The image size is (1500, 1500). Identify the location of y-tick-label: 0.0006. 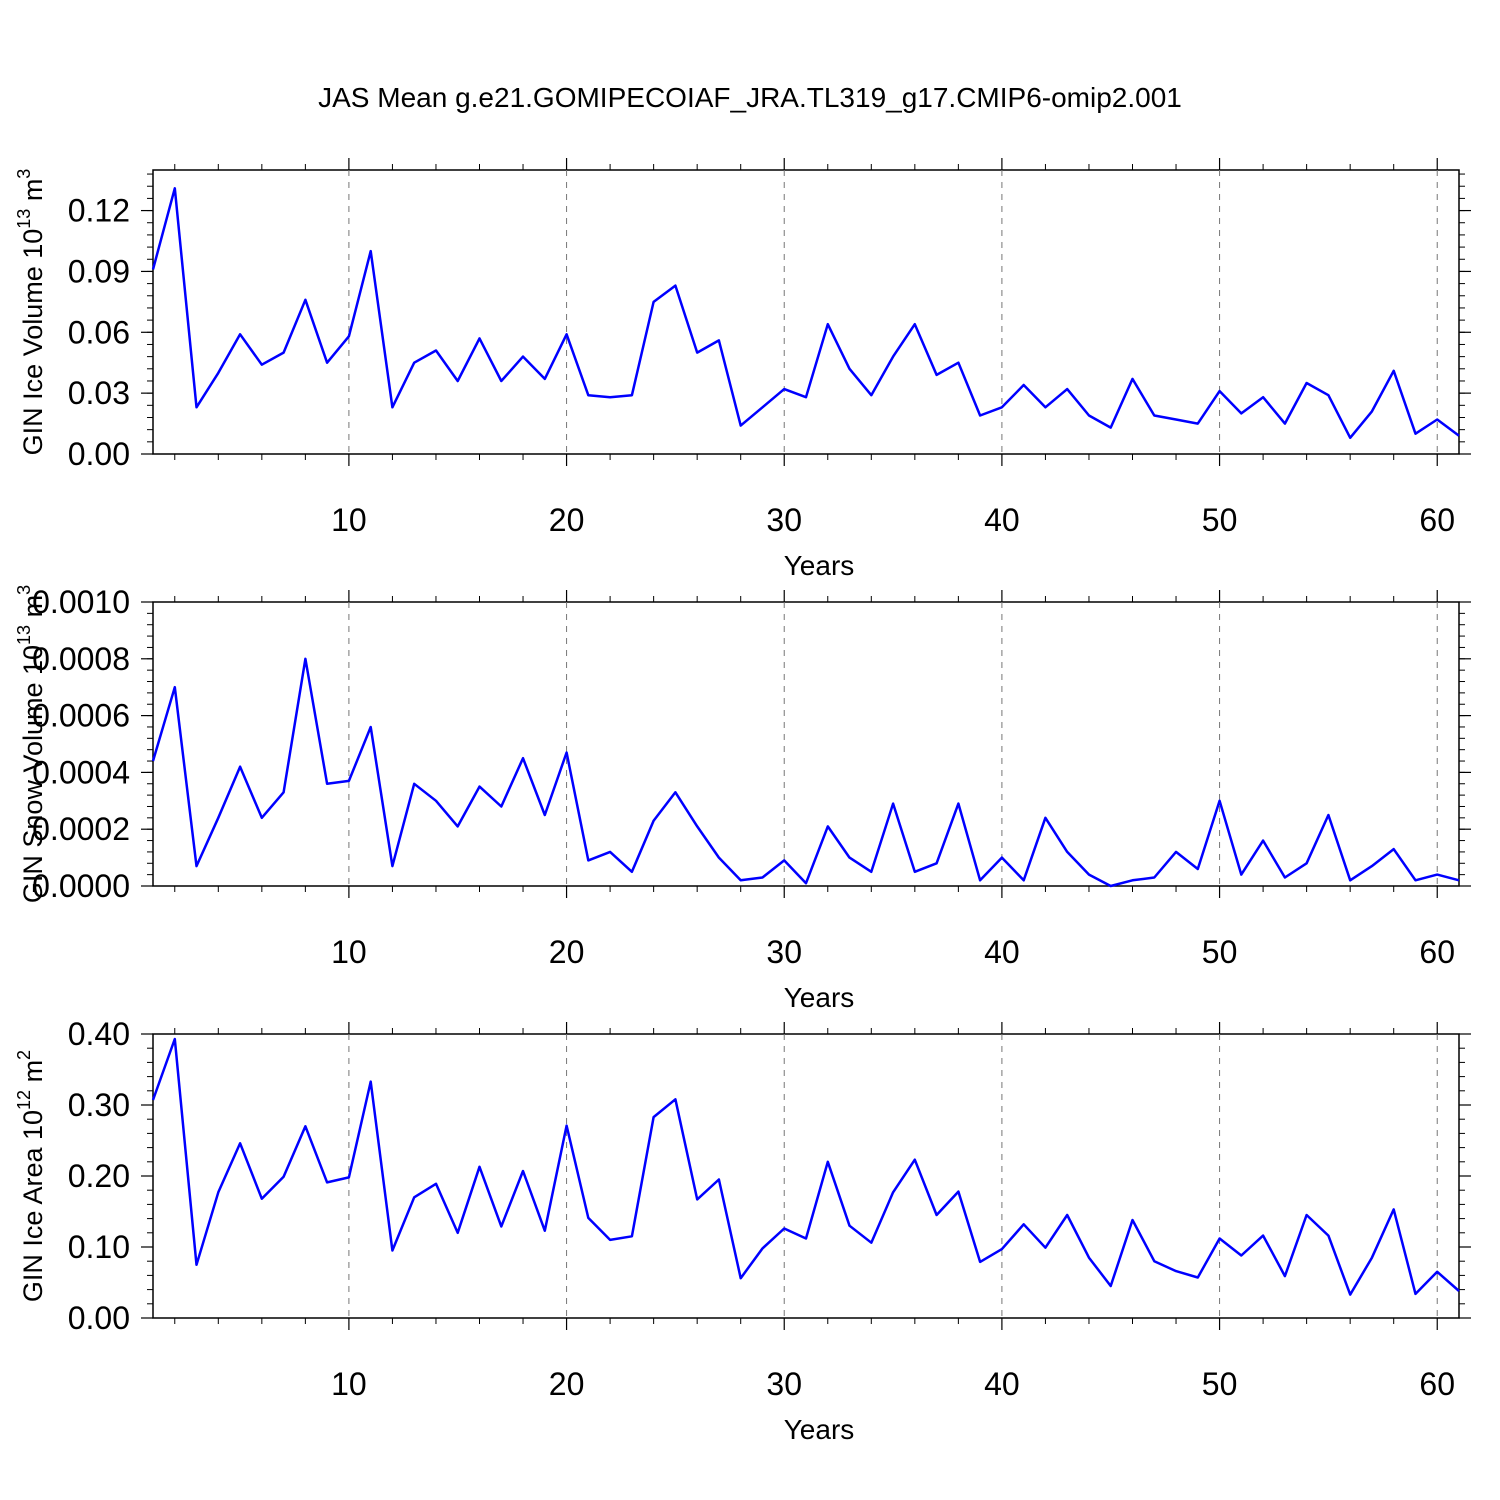
(81, 716).